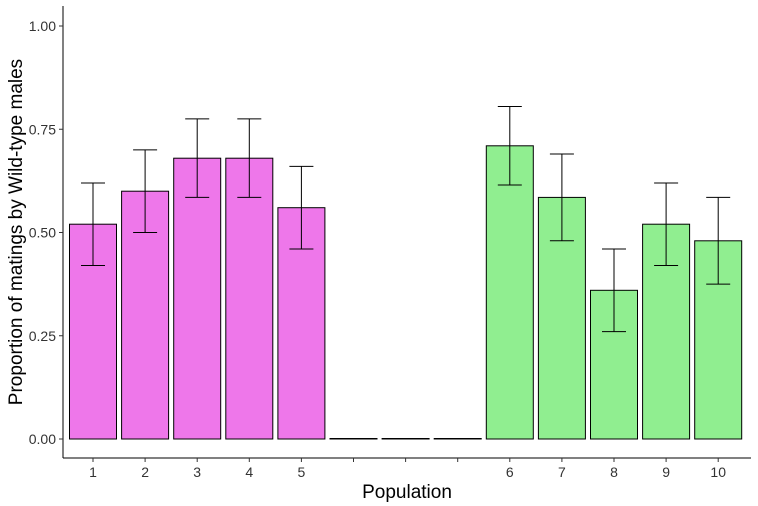 The image size is (758, 506). What do you see at coordinates (42, 439) in the screenshot?
I see `y-tick-label: 0.00` at bounding box center [42, 439].